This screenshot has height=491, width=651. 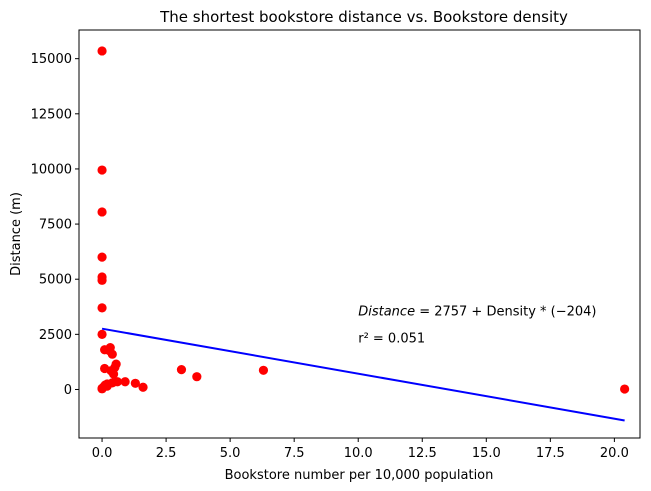 I want to click on x-tick-label: 7.5, so click(x=294, y=453).